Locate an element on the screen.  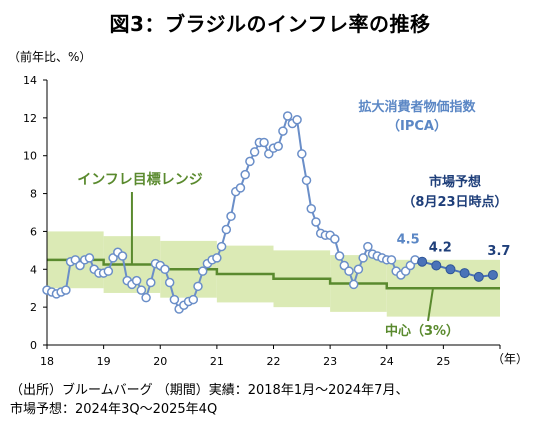
x-tick-label: 23 is located at coordinates (330, 361).